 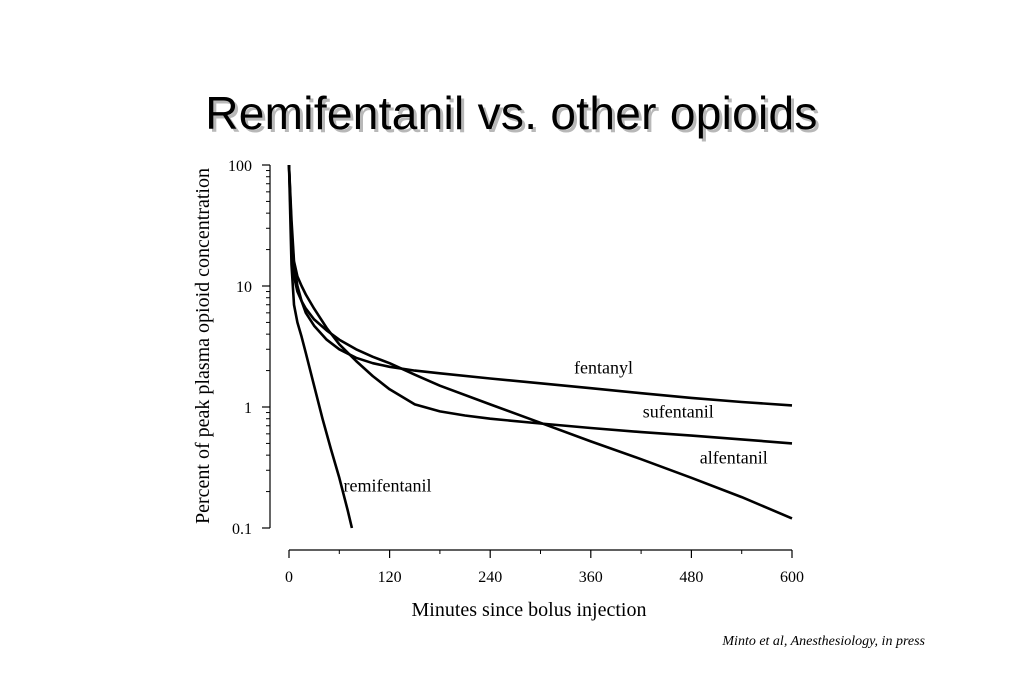 I want to click on x-tick-label: 120, so click(x=390, y=577).